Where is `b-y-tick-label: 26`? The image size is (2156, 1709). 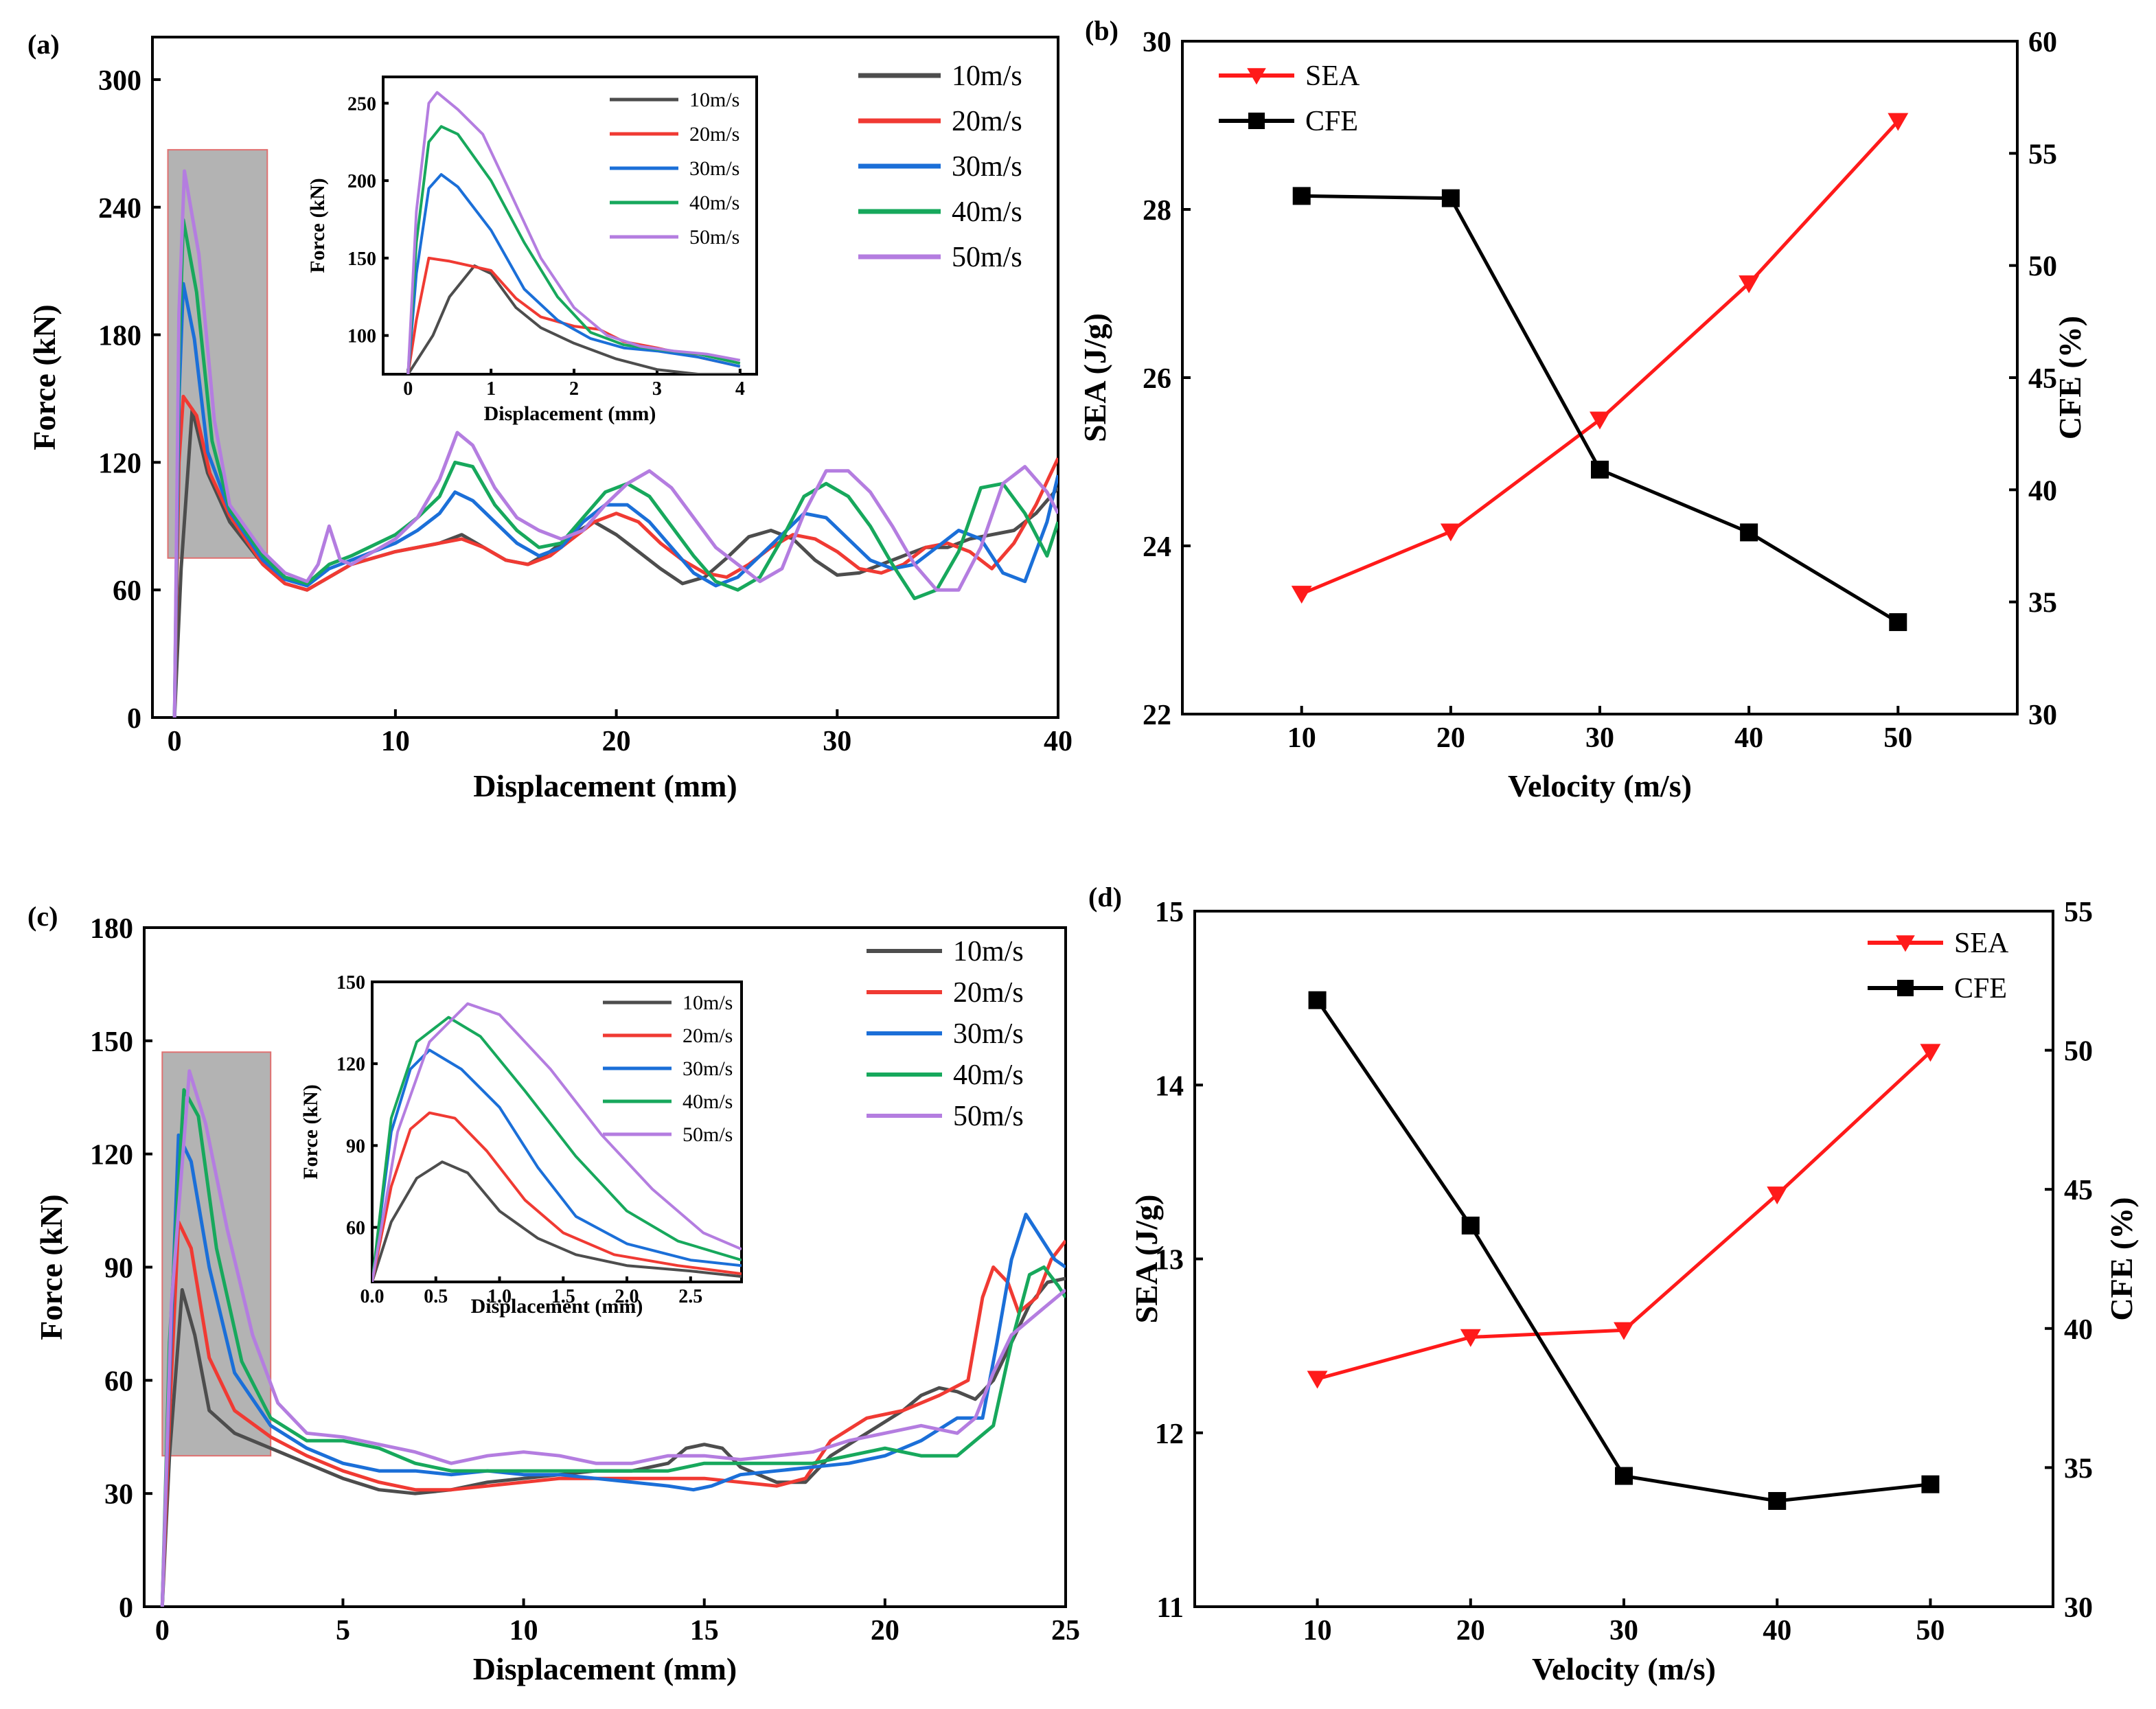 b-y-tick-label: 26 is located at coordinates (1157, 379).